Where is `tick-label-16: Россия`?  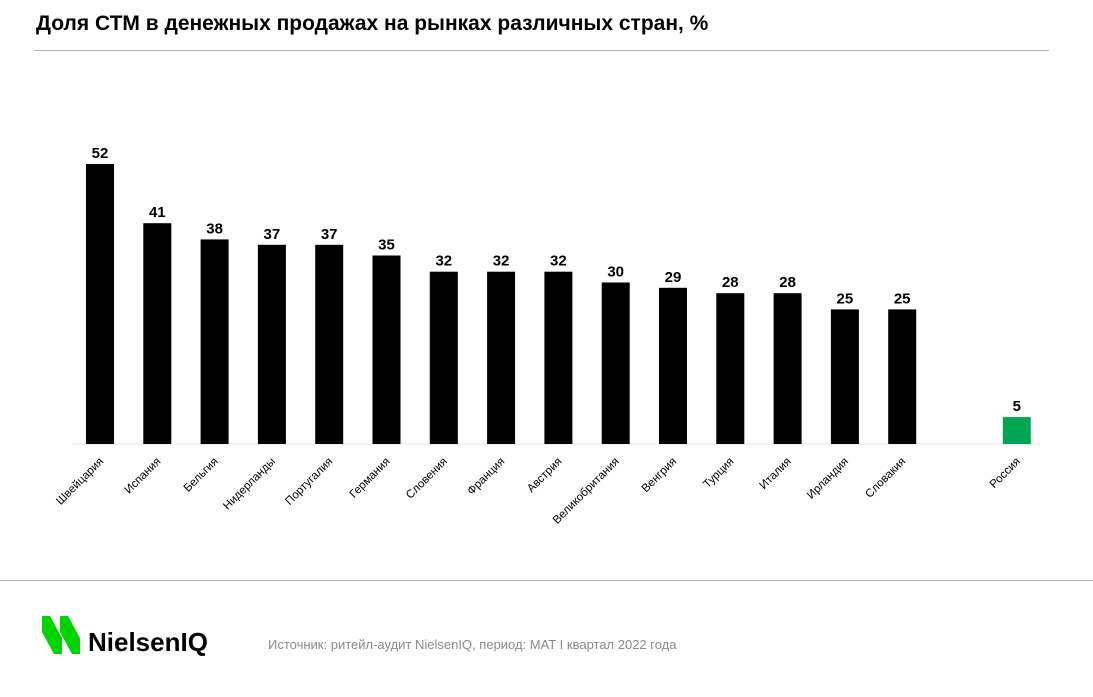 tick-label-16: Россия is located at coordinates (1005, 473).